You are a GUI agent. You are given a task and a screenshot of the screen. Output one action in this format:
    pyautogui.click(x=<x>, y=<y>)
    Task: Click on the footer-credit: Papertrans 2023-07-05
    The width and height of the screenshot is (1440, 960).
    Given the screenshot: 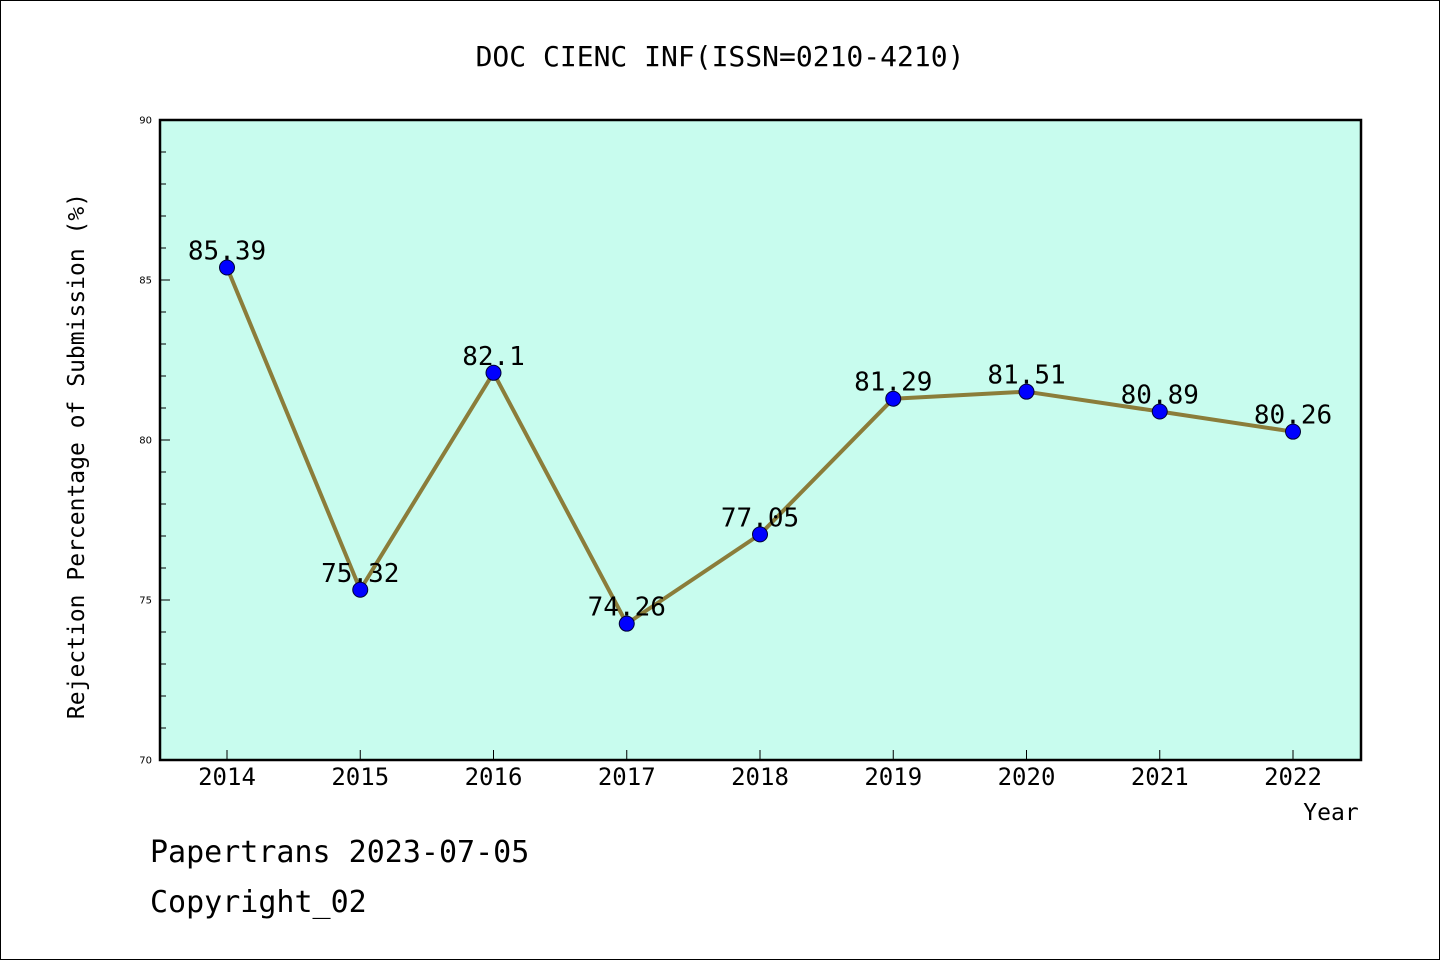 What is the action you would take?
    pyautogui.click(x=340, y=852)
    